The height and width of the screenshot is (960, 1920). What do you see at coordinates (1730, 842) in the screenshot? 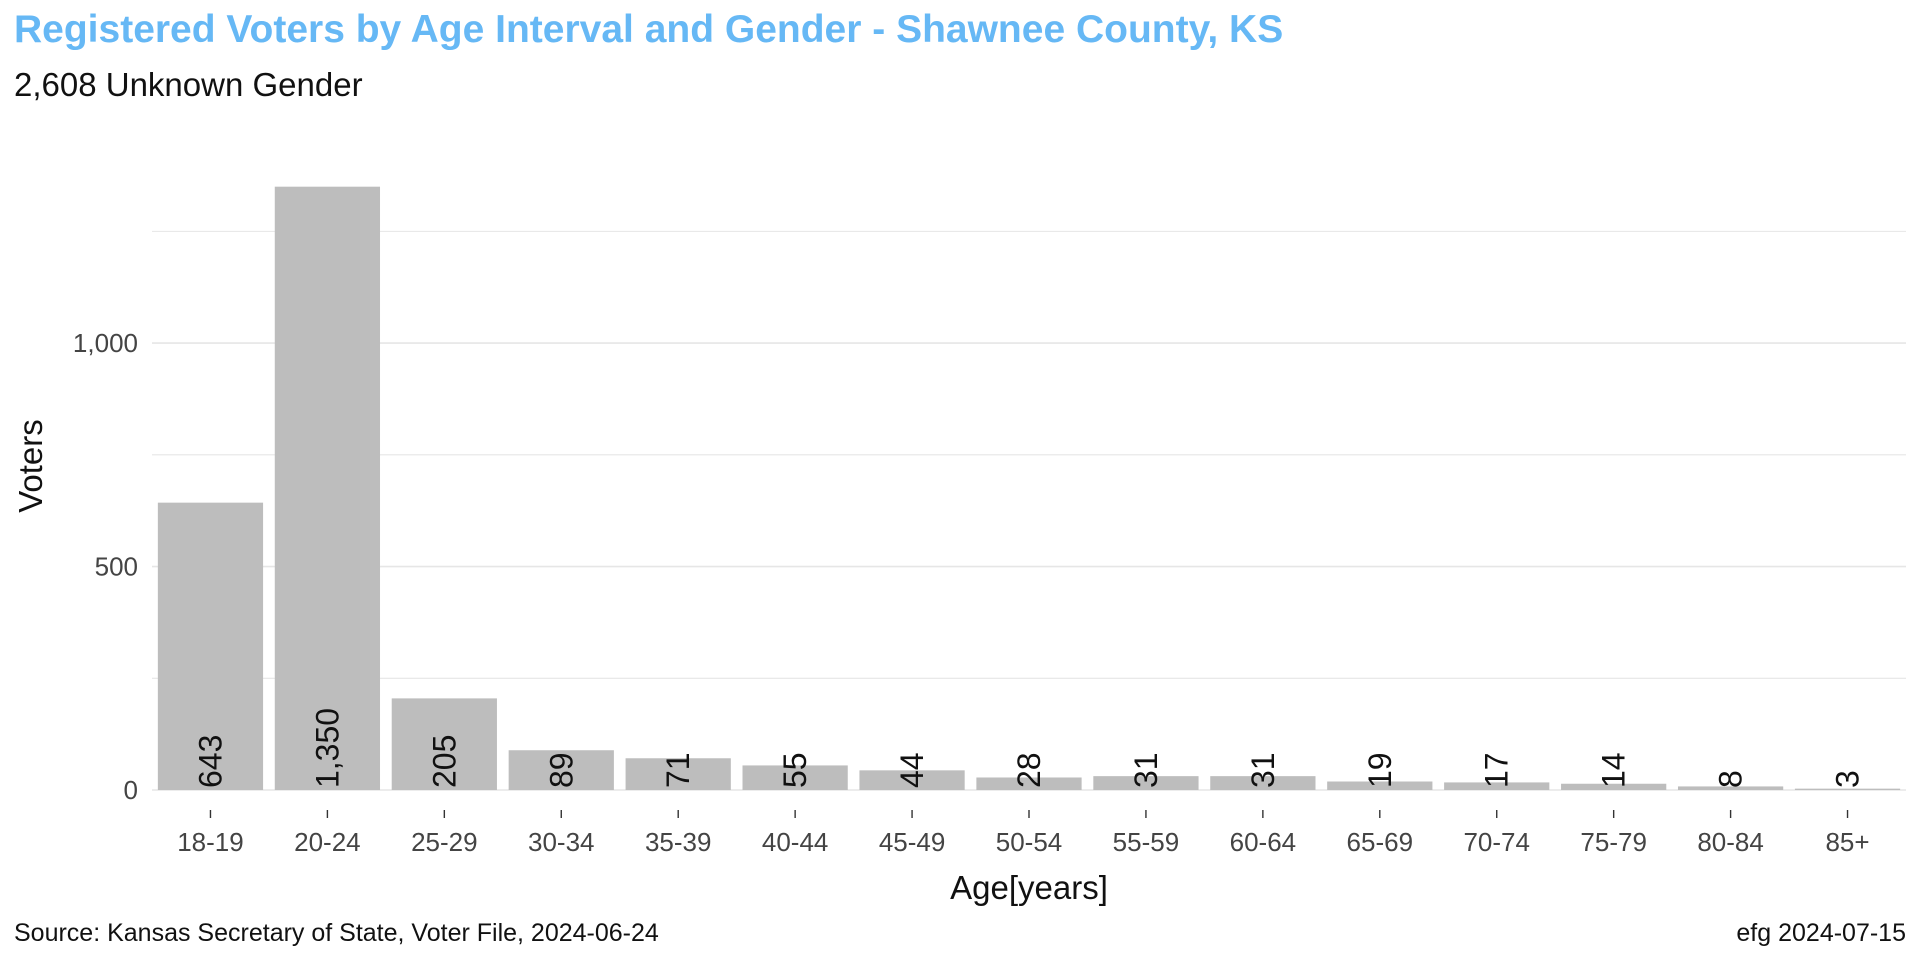
I see `x-tick-label: 80-84` at bounding box center [1730, 842].